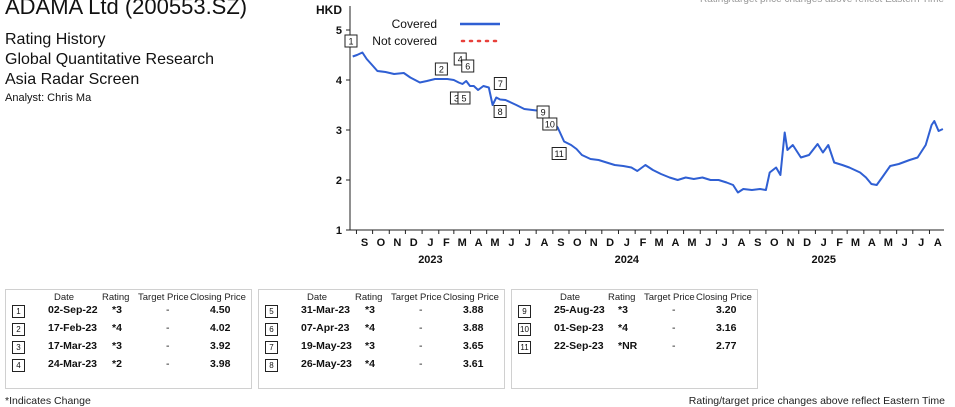 The width and height of the screenshot is (955, 407). Describe the element at coordinates (579, 346) in the screenshot. I see `row-date: 22-Sep-23` at that location.